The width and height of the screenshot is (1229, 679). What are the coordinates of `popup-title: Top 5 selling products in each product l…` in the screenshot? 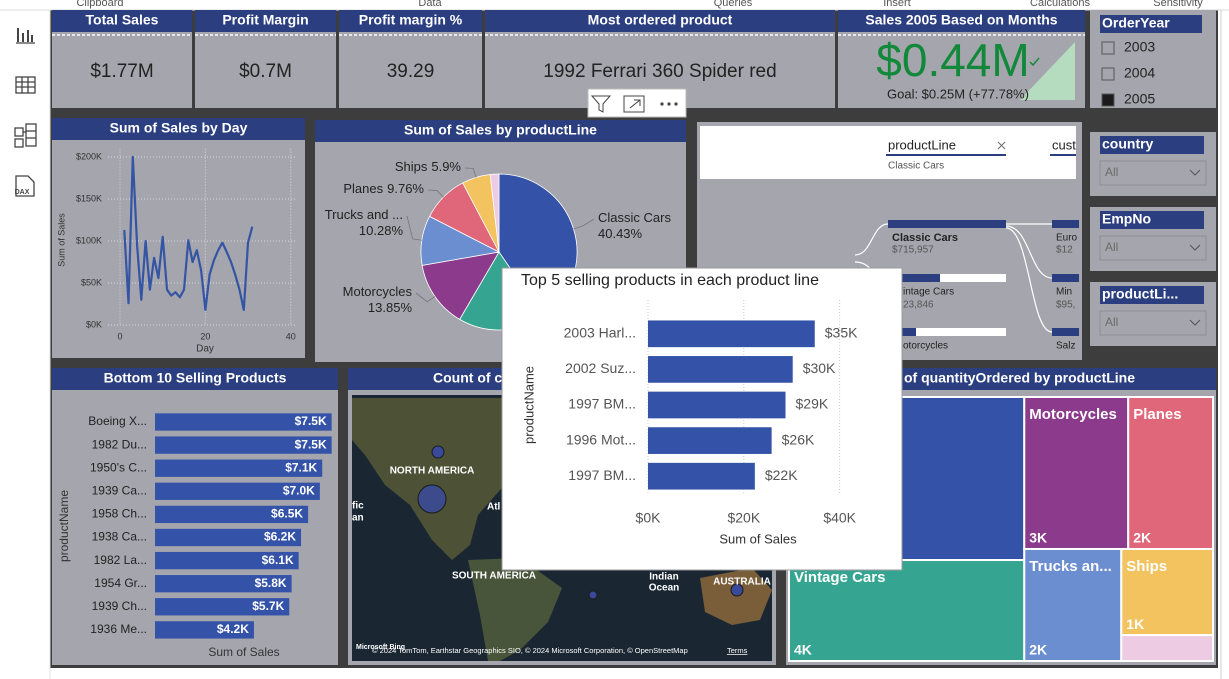 It's located at (670, 280).